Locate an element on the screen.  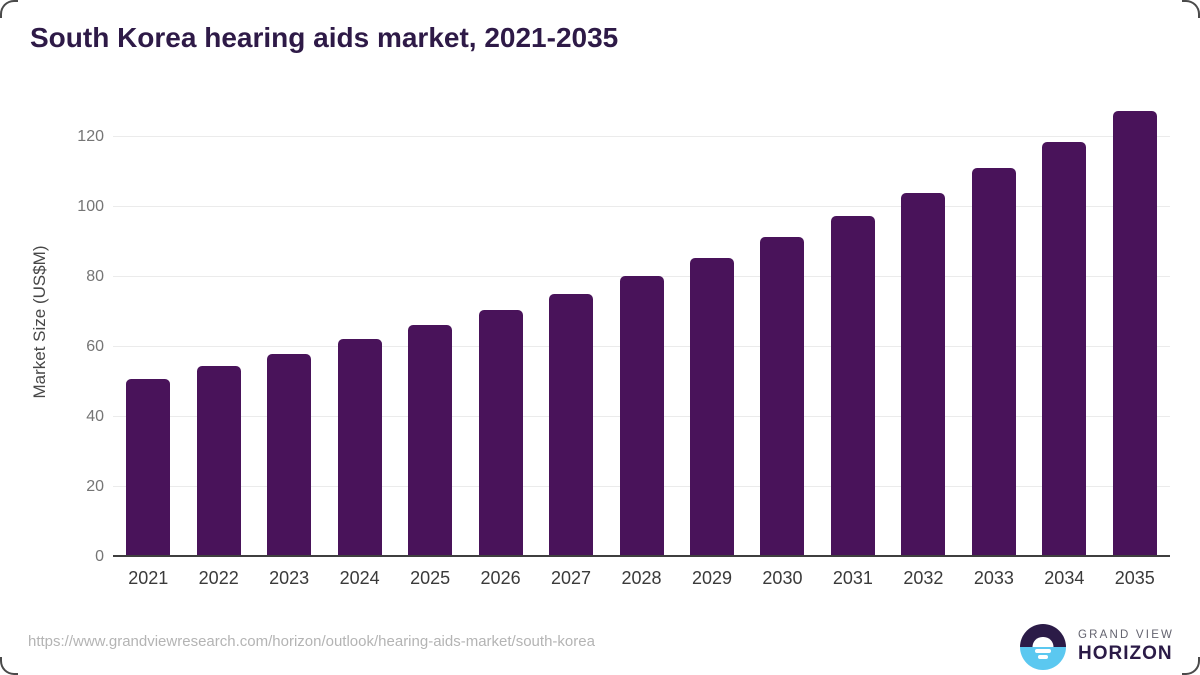
x-tick-label-2027: 2027 is located at coordinates (571, 578).